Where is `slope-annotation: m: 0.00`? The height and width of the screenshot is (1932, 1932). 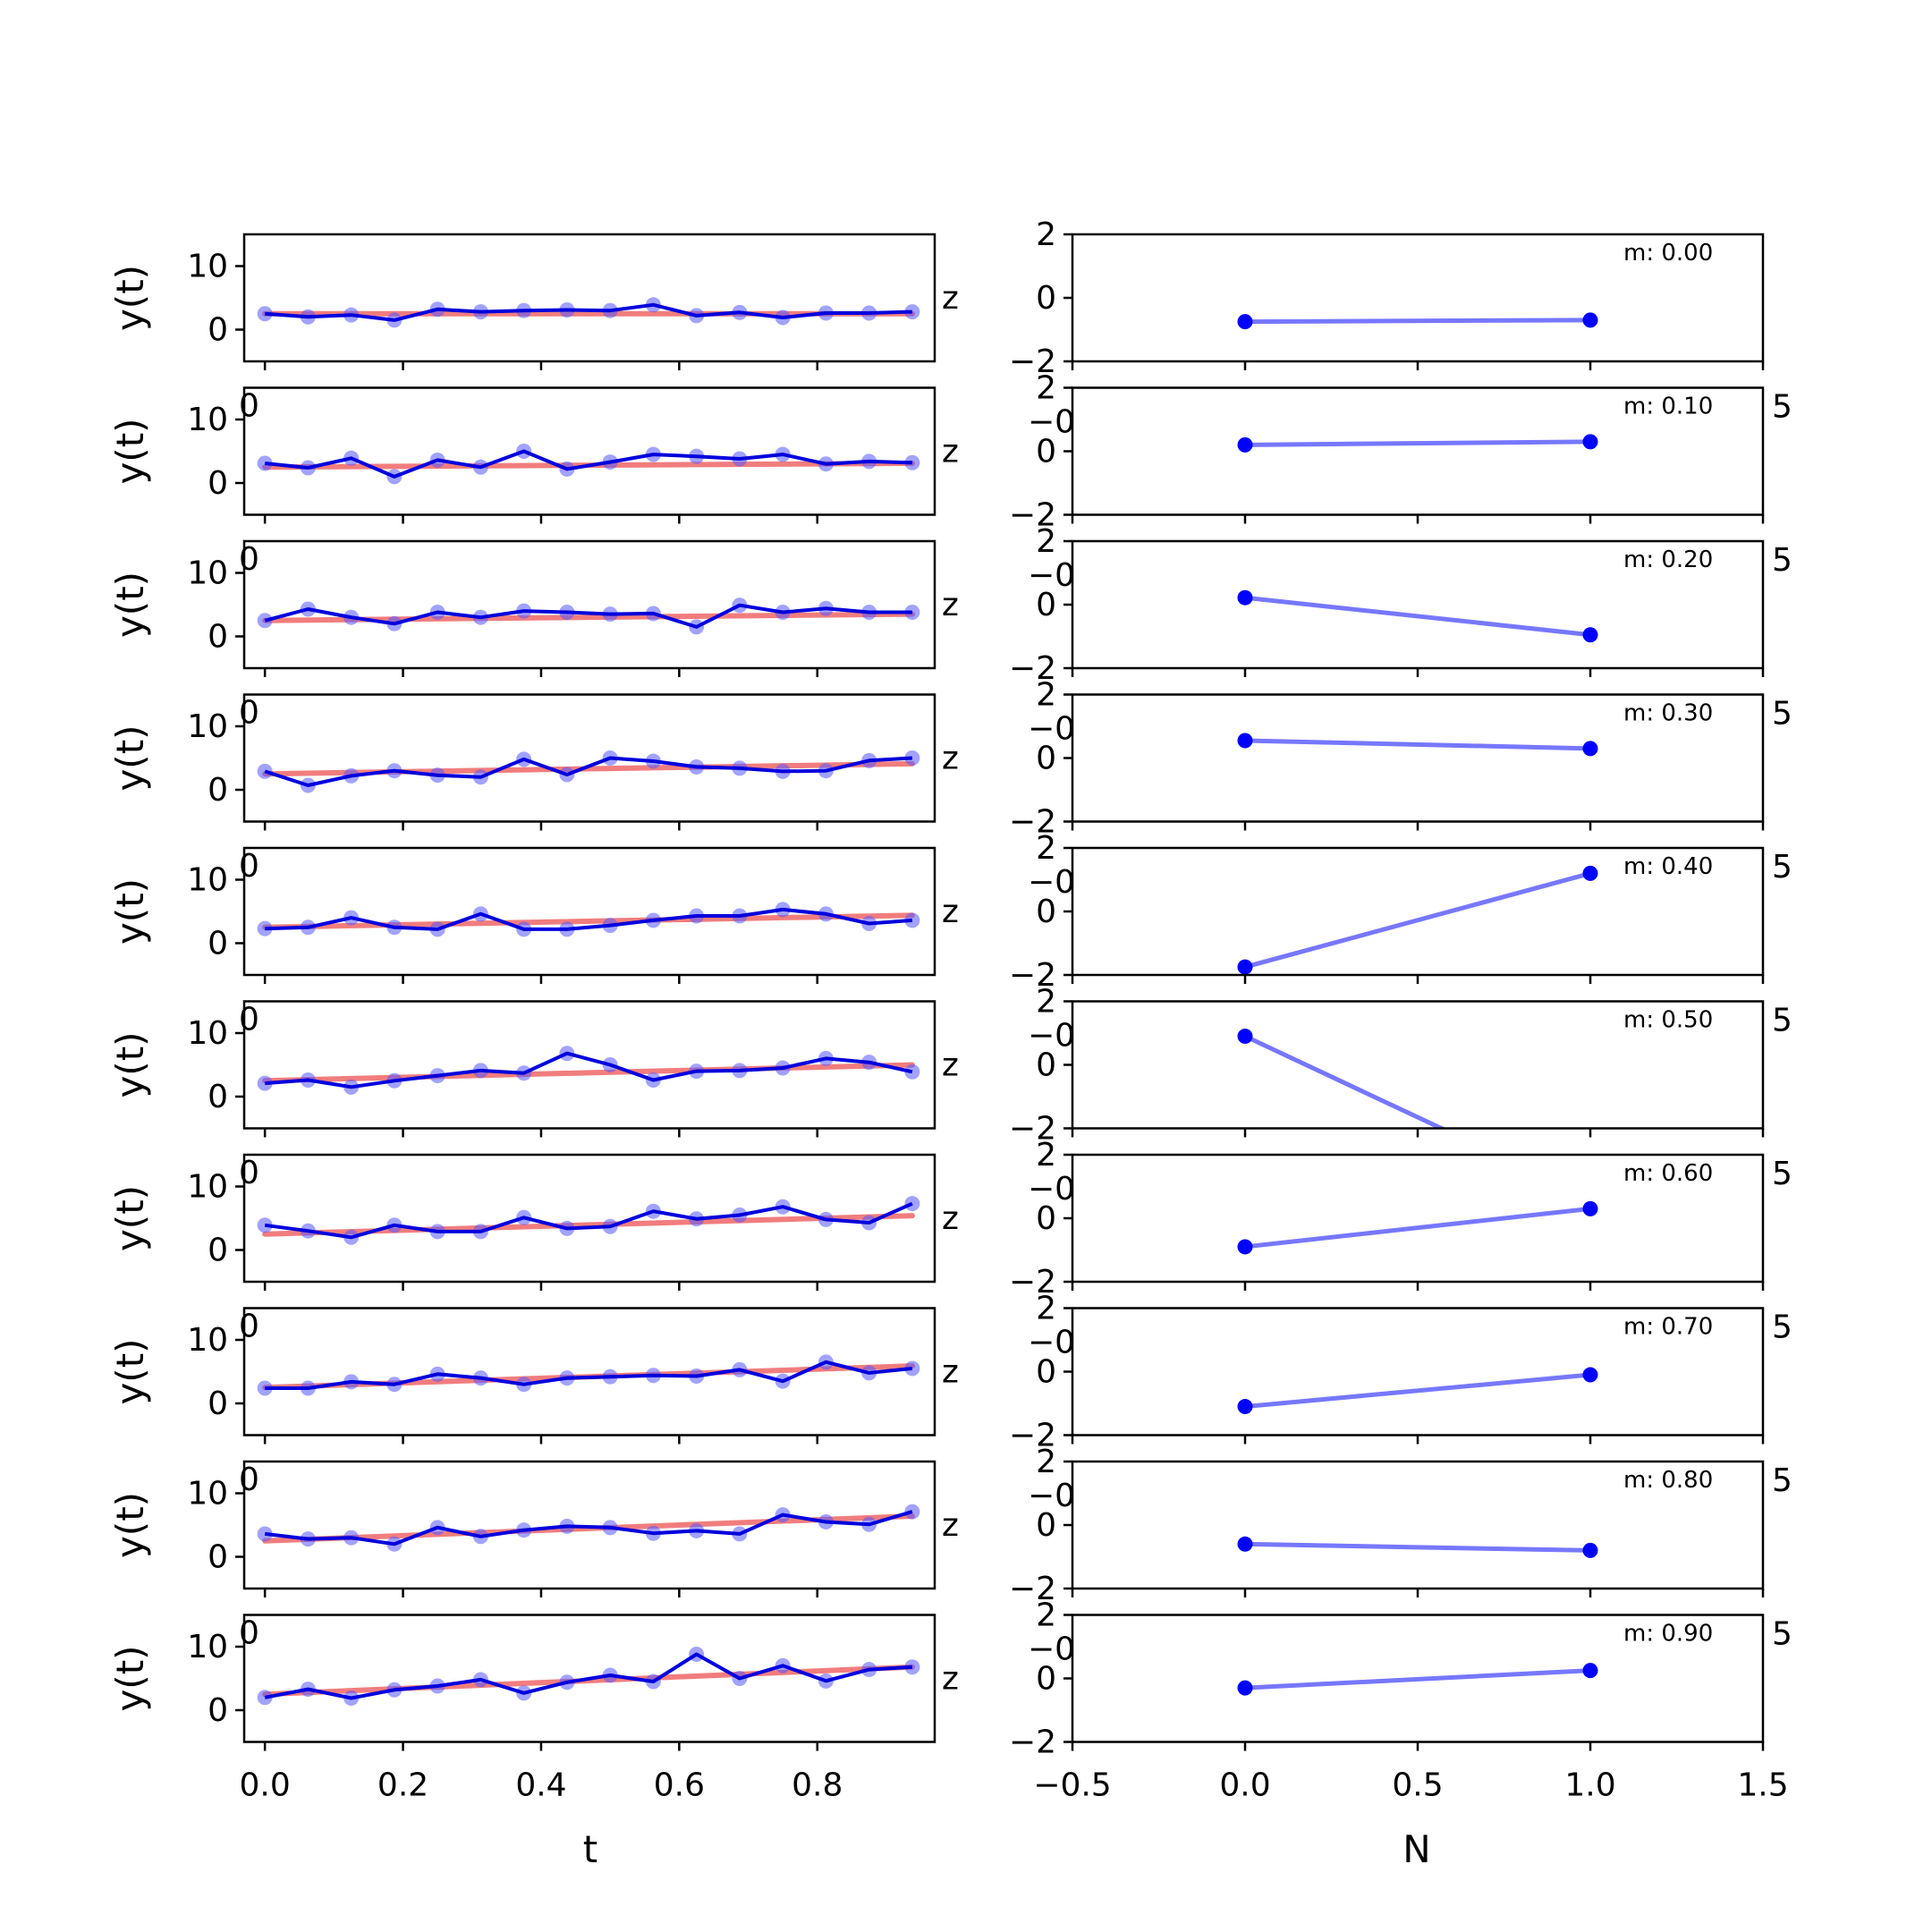
slope-annotation: m: 0.00 is located at coordinates (1668, 253).